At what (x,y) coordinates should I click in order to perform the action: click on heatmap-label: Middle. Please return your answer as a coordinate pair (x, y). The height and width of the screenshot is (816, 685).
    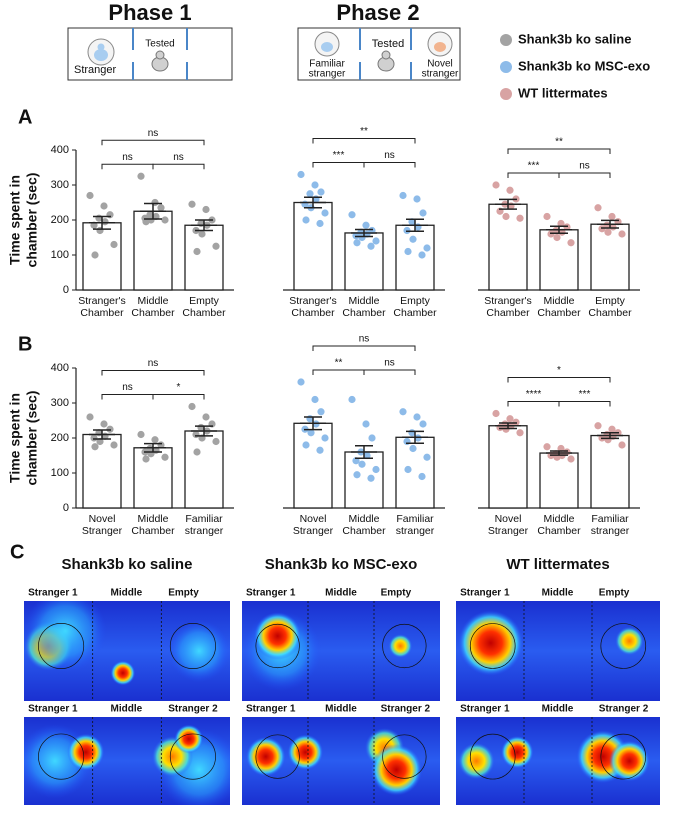
    Looking at the image, I should click on (127, 709).